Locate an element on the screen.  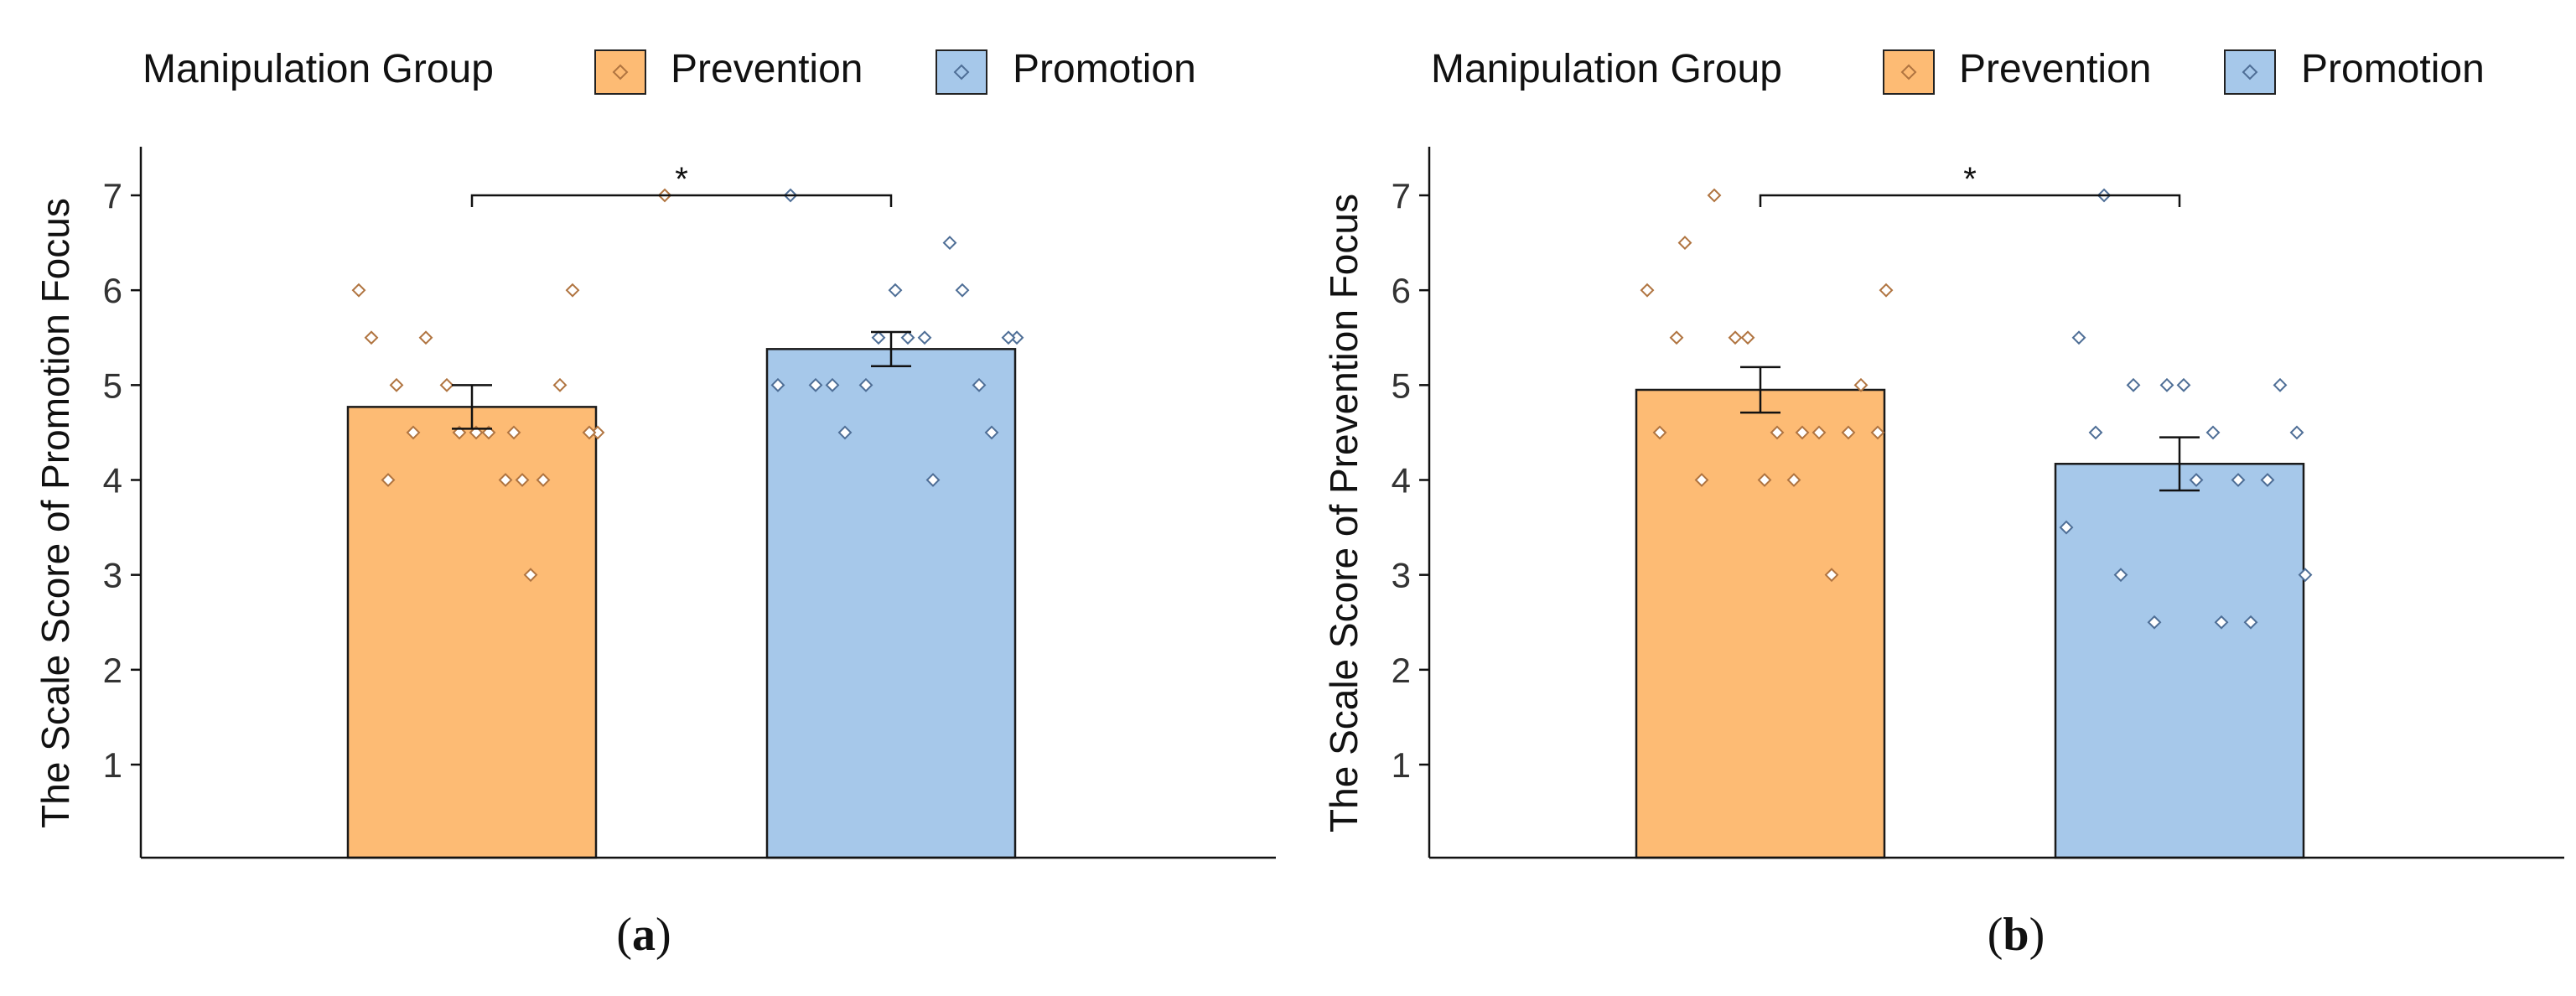
significance-bracket is located at coordinates (1970, 200).